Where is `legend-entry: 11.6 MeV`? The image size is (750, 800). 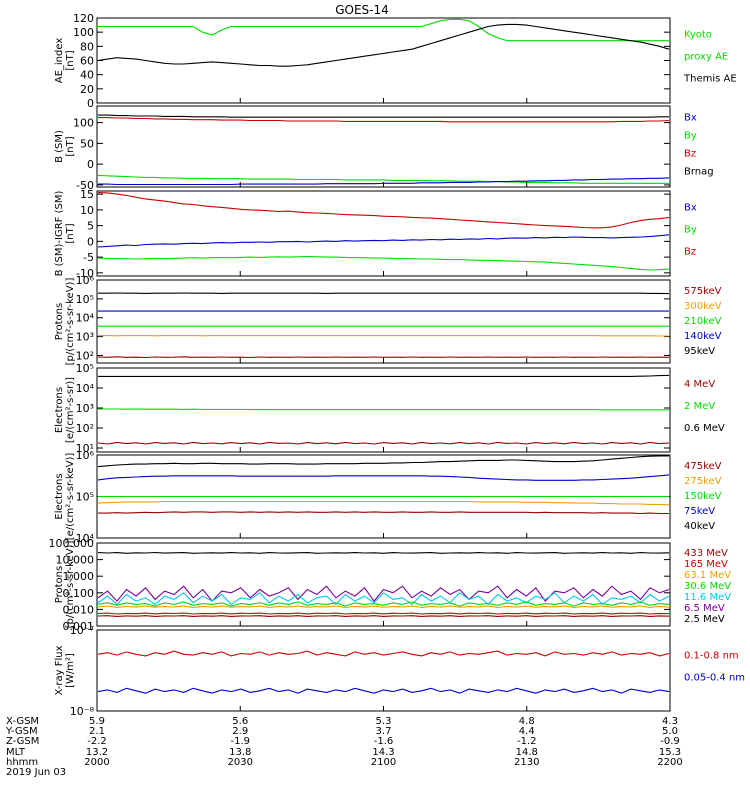
legend-entry: 11.6 MeV is located at coordinates (707, 597).